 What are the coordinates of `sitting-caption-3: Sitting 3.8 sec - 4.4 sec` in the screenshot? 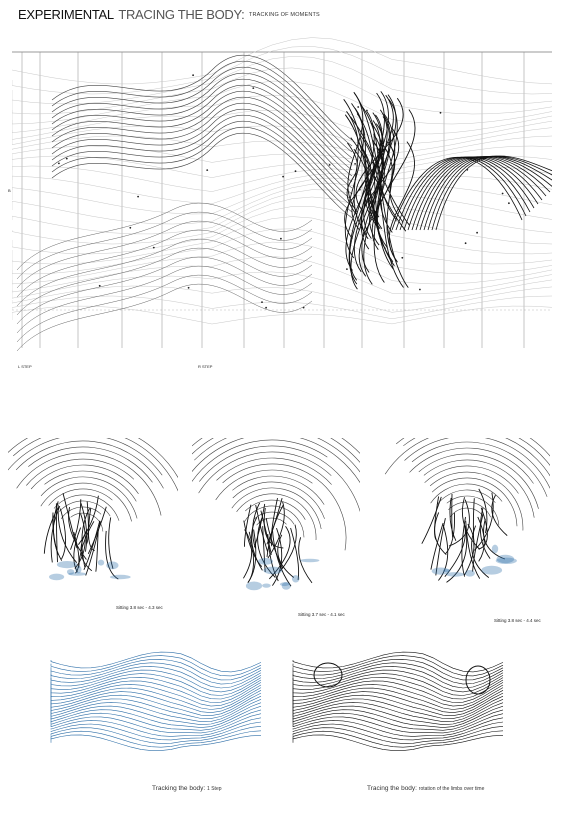 It's located at (517, 620).